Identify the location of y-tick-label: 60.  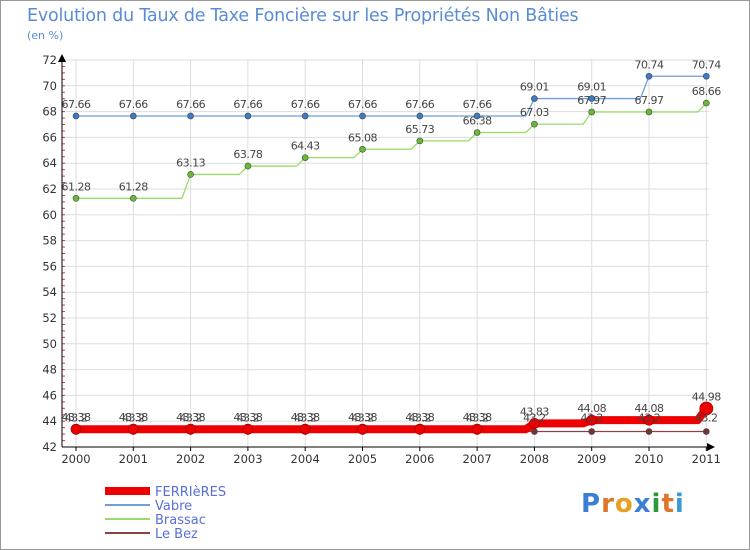
(49, 215).